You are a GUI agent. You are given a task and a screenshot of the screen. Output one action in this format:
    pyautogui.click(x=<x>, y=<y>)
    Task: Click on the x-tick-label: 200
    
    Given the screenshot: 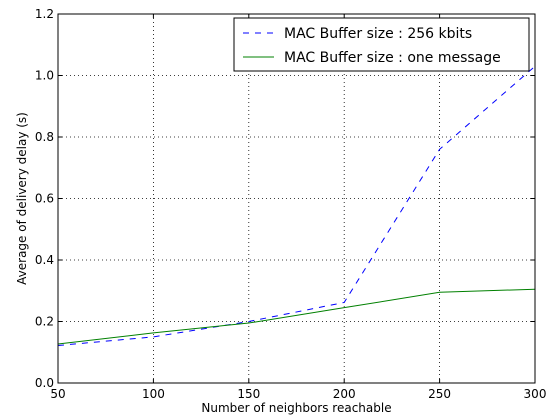 What is the action you would take?
    pyautogui.click(x=344, y=394)
    